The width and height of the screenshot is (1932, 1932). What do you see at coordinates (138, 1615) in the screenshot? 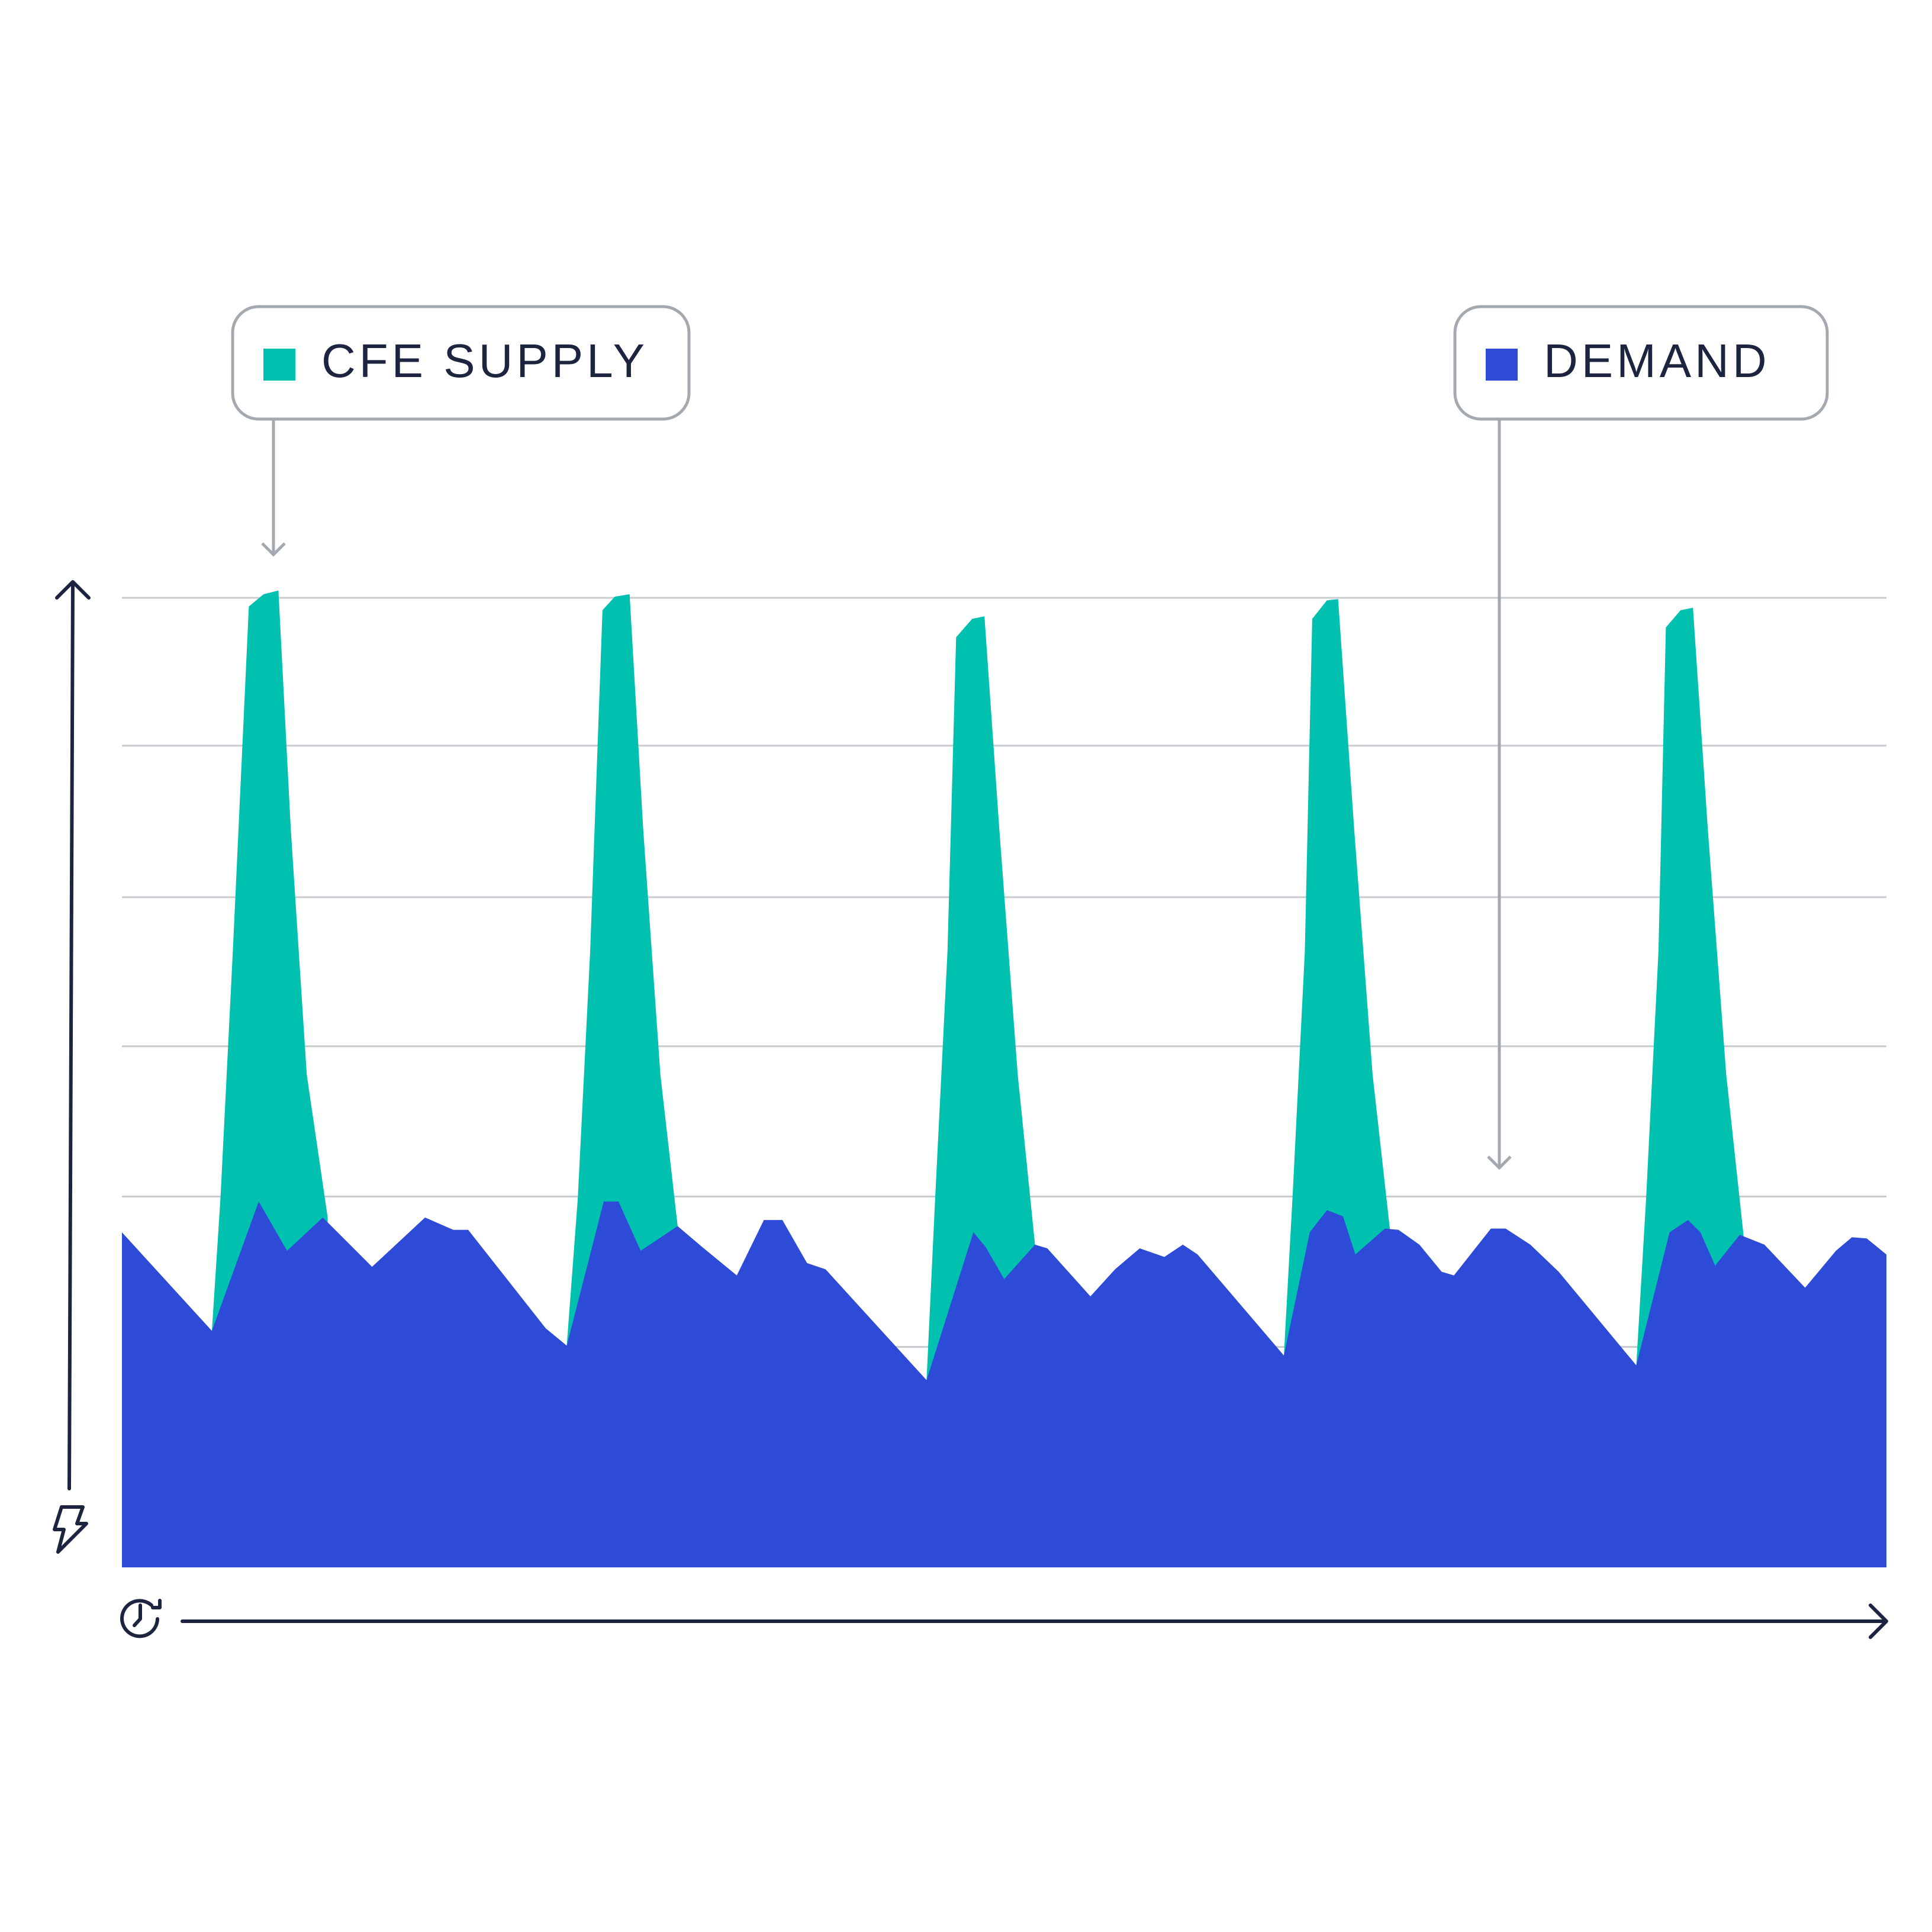
I see `time-icon-hands` at bounding box center [138, 1615].